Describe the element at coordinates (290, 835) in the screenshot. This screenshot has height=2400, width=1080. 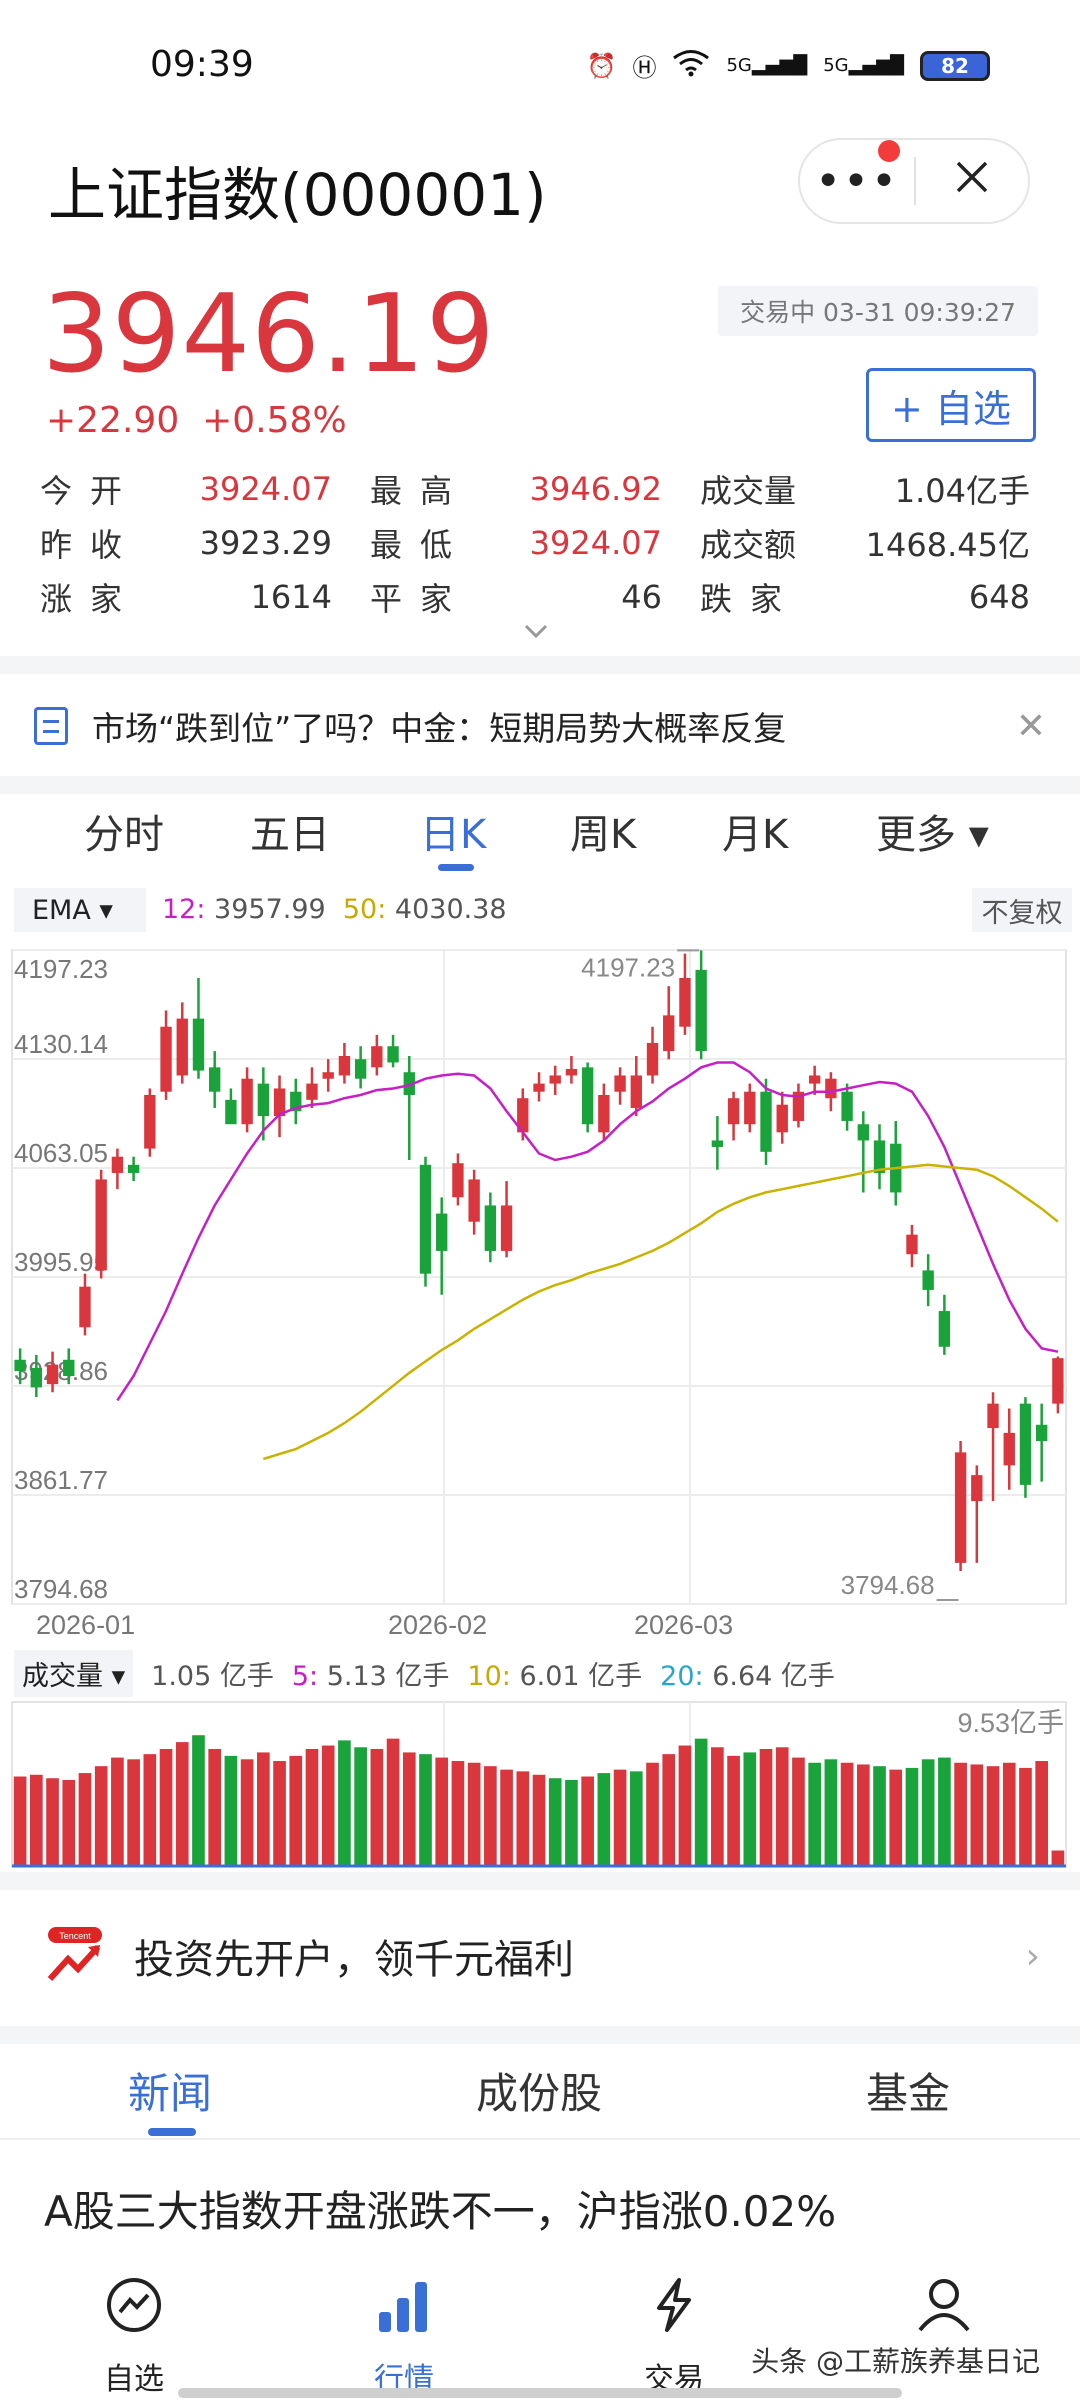
I see `tab-chart-period: 五日` at that location.